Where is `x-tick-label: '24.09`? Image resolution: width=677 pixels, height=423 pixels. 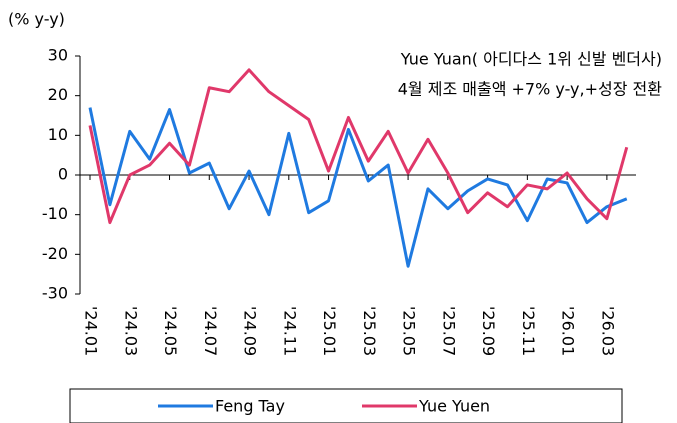
x-tick-label: '24.09 is located at coordinates (250, 331).